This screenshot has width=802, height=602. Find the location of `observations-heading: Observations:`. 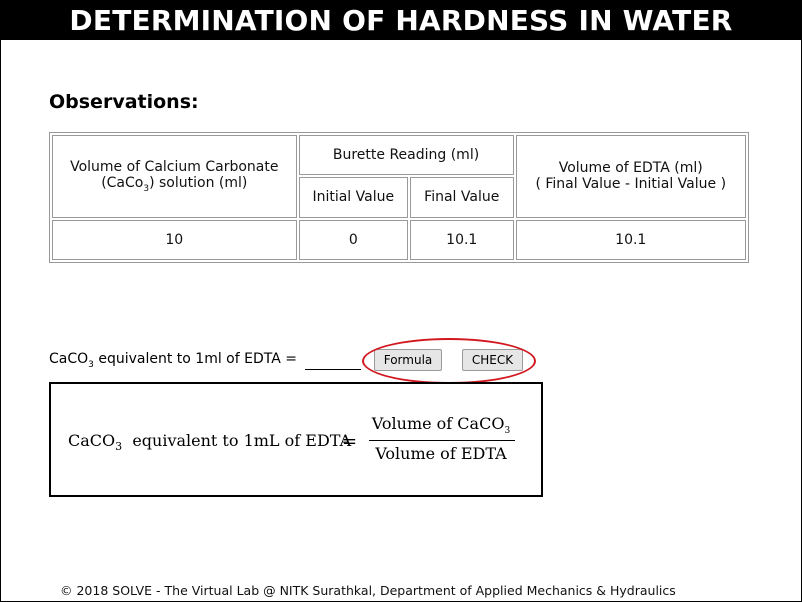

observations-heading: Observations: is located at coordinates (124, 102).